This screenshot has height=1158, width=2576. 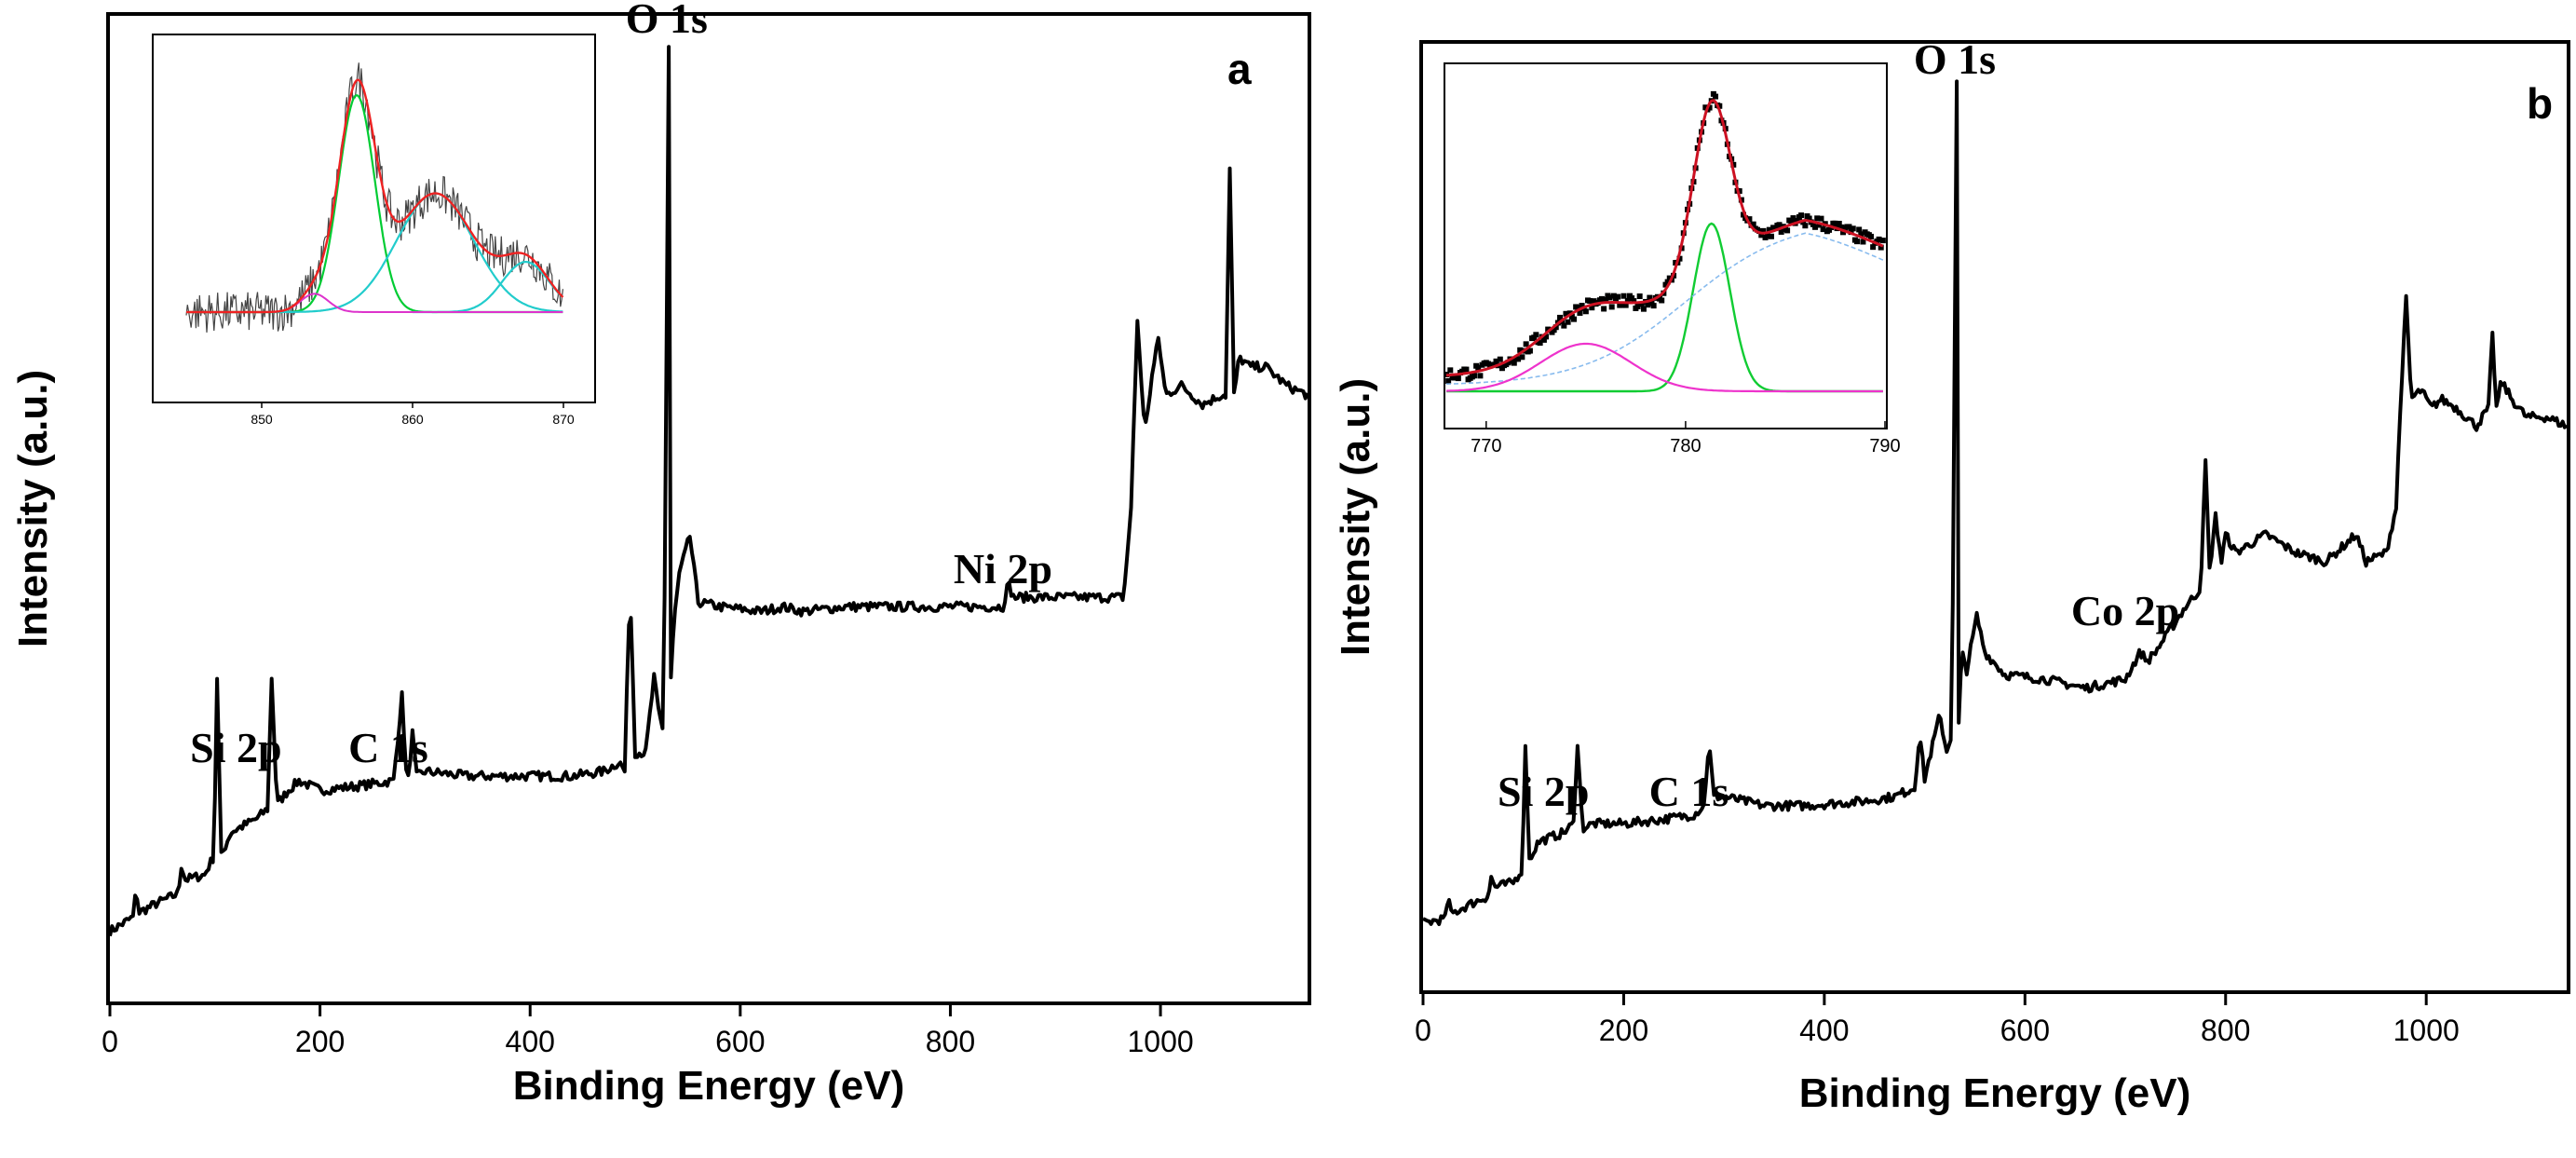 What do you see at coordinates (1664, 238) in the screenshot?
I see `panel-b-inset-fit-line` at bounding box center [1664, 238].